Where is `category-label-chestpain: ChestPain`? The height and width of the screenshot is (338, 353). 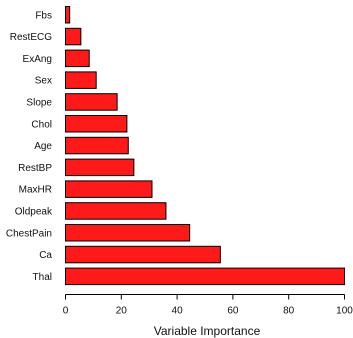 category-label-chestpain: ChestPain is located at coordinates (29, 233).